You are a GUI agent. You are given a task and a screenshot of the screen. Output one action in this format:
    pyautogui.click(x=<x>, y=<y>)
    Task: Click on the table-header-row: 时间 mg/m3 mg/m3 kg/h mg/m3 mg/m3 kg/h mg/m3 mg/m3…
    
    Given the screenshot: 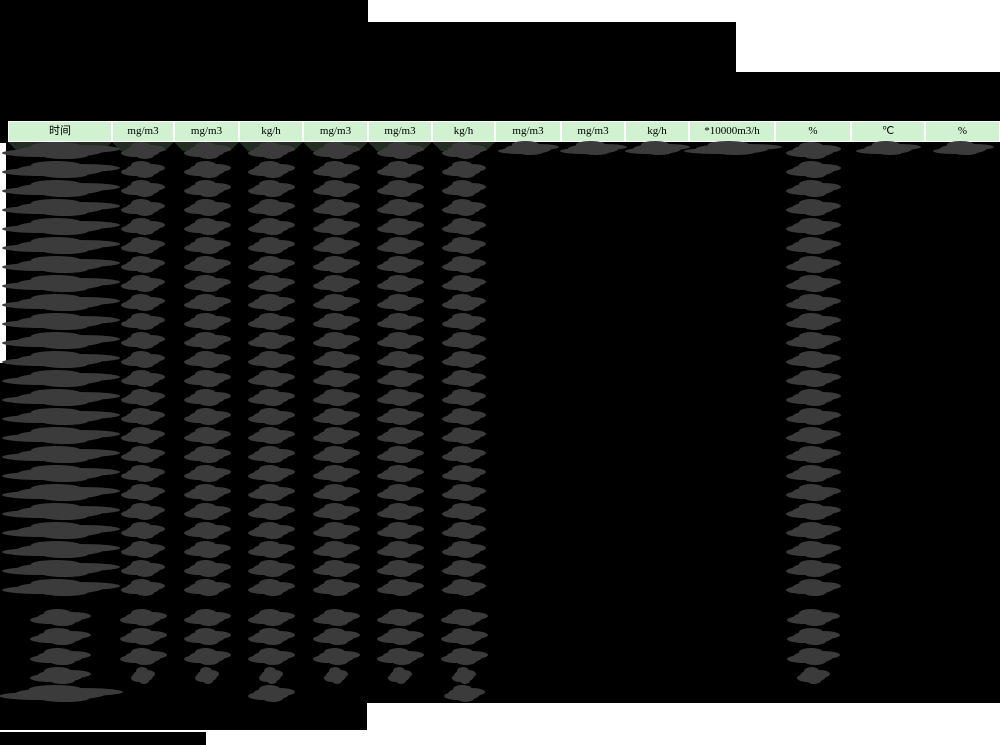 What is the action you would take?
    pyautogui.click(x=504, y=131)
    